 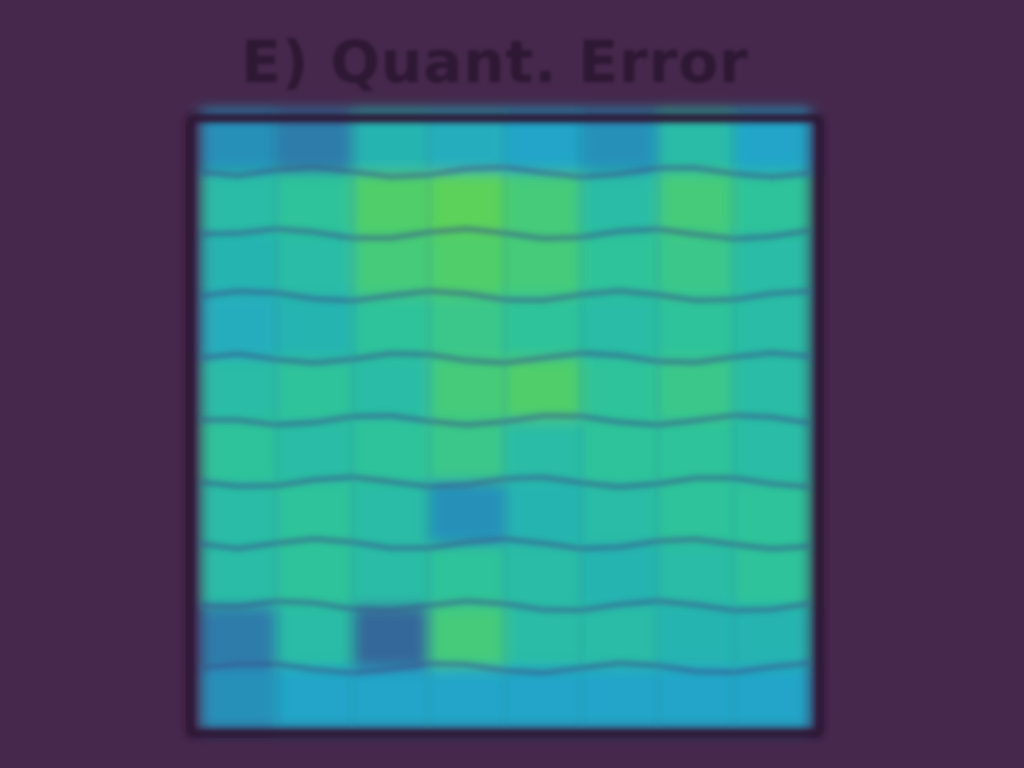 What do you see at coordinates (544, 637) in the screenshot?
I see `heatmap-cell-r8-c4` at bounding box center [544, 637].